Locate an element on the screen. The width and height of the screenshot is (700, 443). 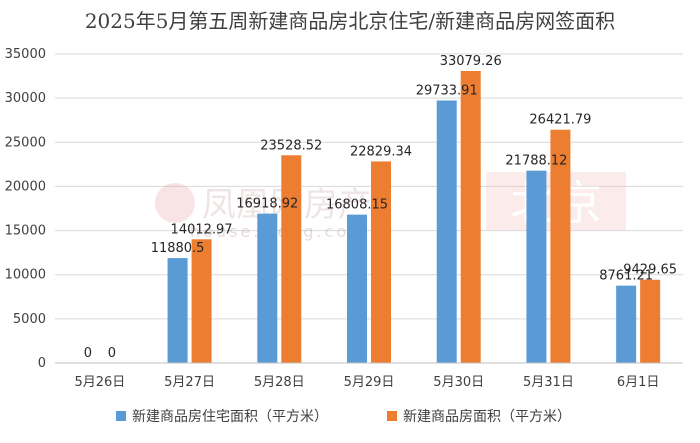
y-tick-label: 25000 is located at coordinates (25, 142).